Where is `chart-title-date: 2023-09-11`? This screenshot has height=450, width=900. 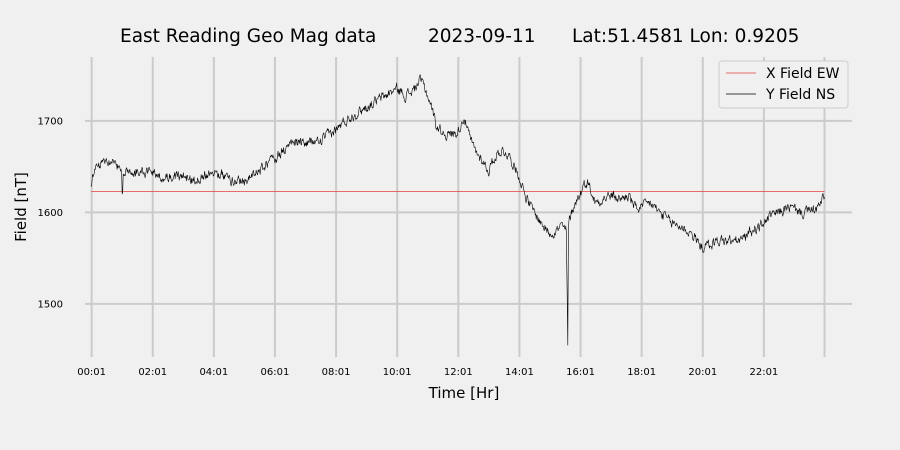
chart-title-date: 2023-09-11 is located at coordinates (482, 36).